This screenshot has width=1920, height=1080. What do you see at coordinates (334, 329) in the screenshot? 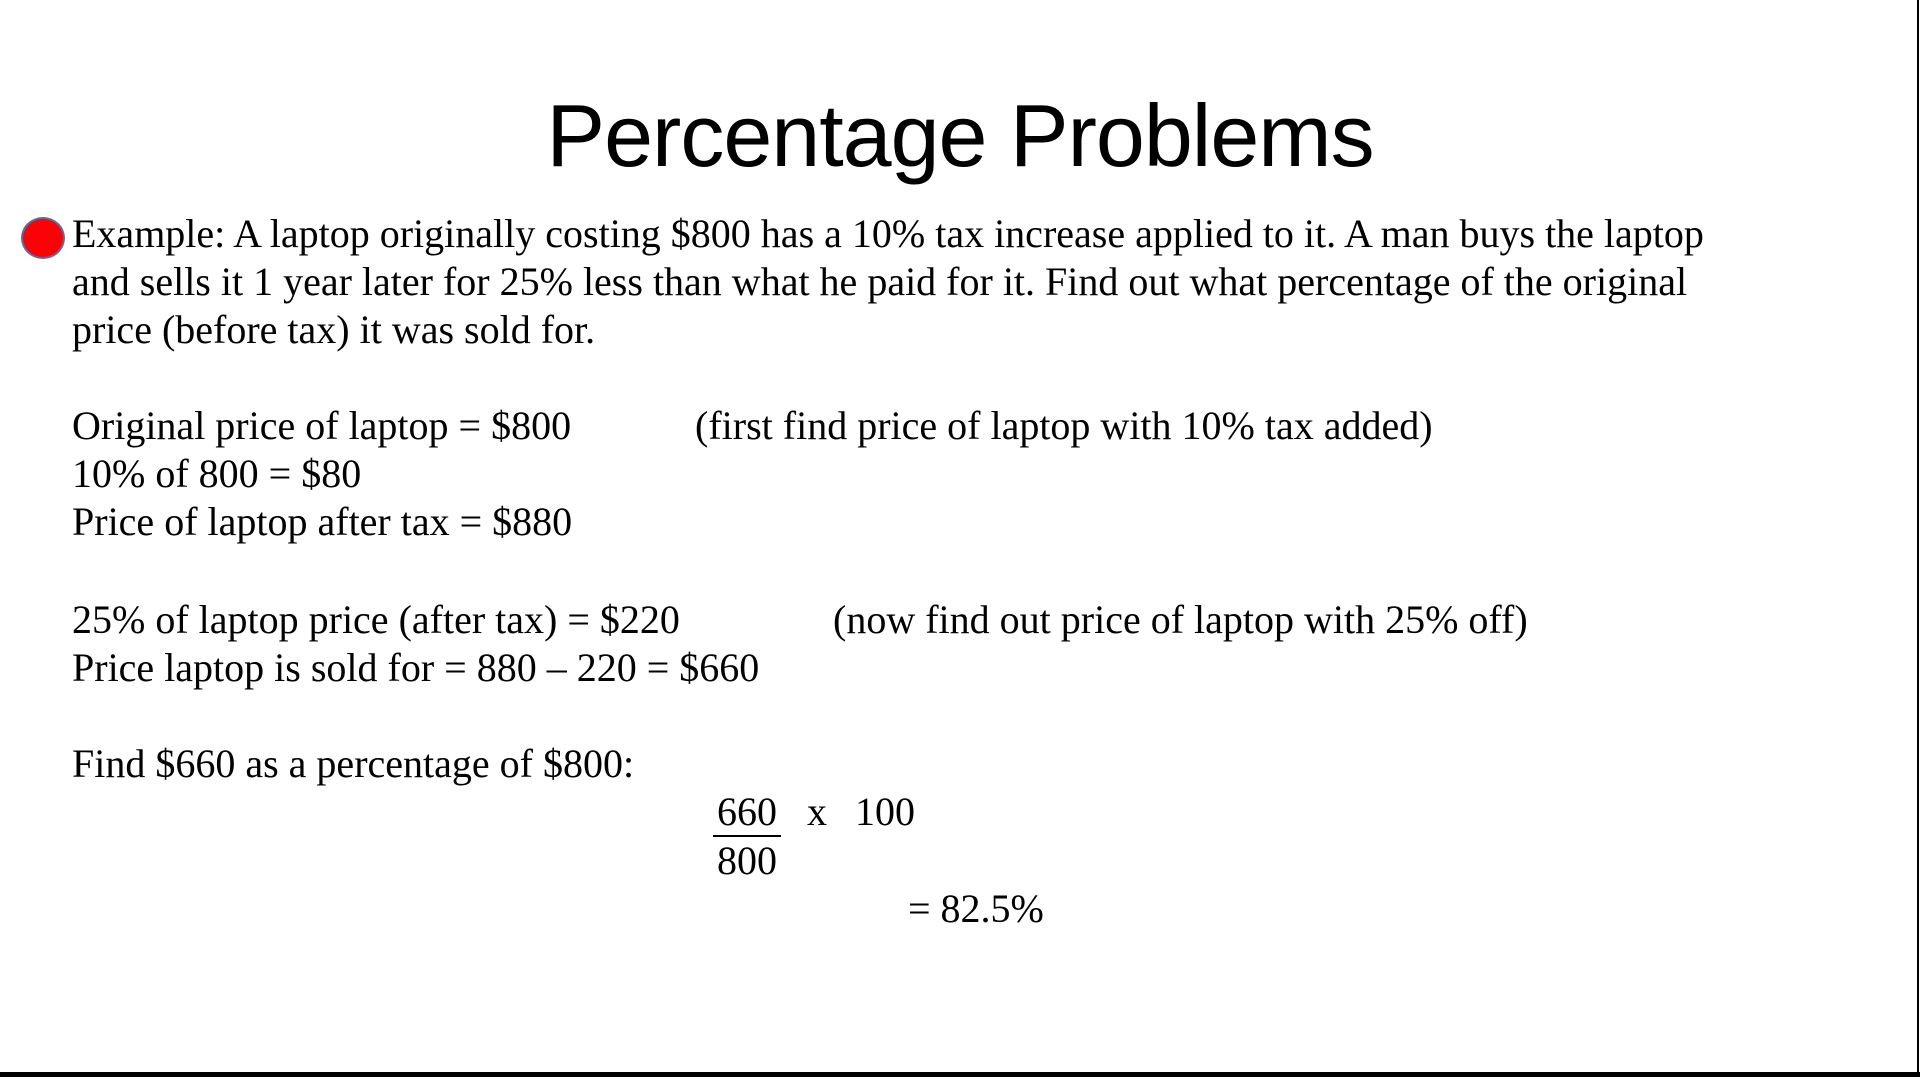
I see `problem-line-3: price (before tax) it was sold for.` at bounding box center [334, 329].